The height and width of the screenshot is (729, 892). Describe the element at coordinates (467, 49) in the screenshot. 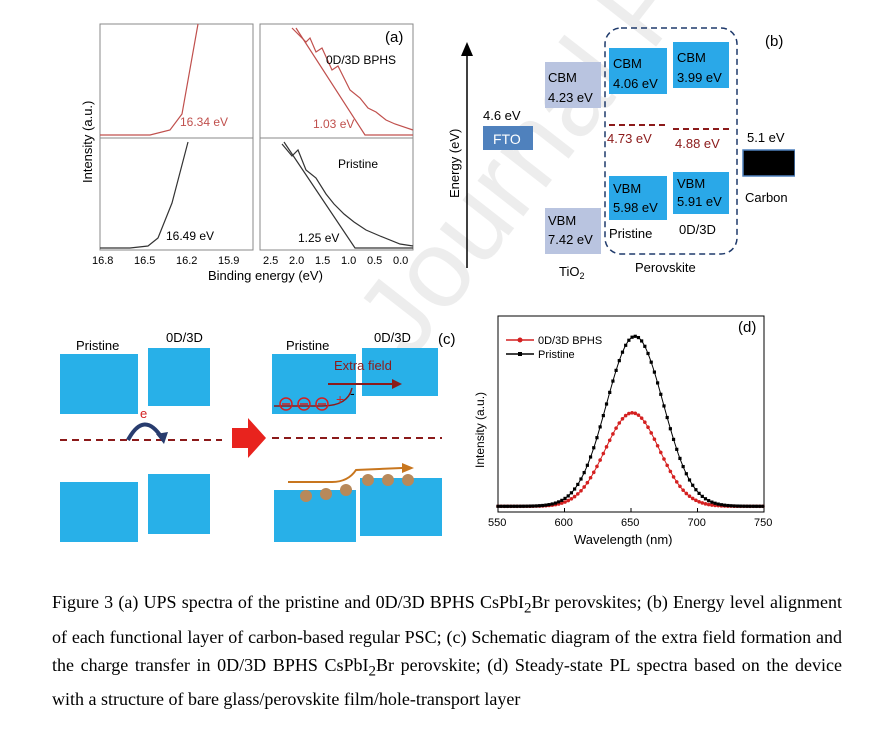

I see `energy-axis-arrow` at that location.